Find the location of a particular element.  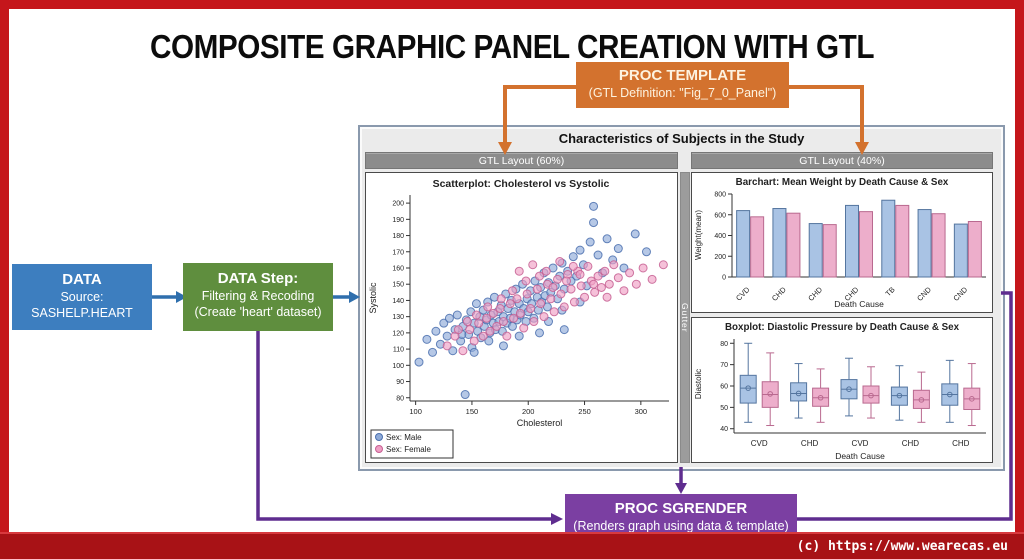

data-source-line2: Source: is located at coordinates (82, 297).